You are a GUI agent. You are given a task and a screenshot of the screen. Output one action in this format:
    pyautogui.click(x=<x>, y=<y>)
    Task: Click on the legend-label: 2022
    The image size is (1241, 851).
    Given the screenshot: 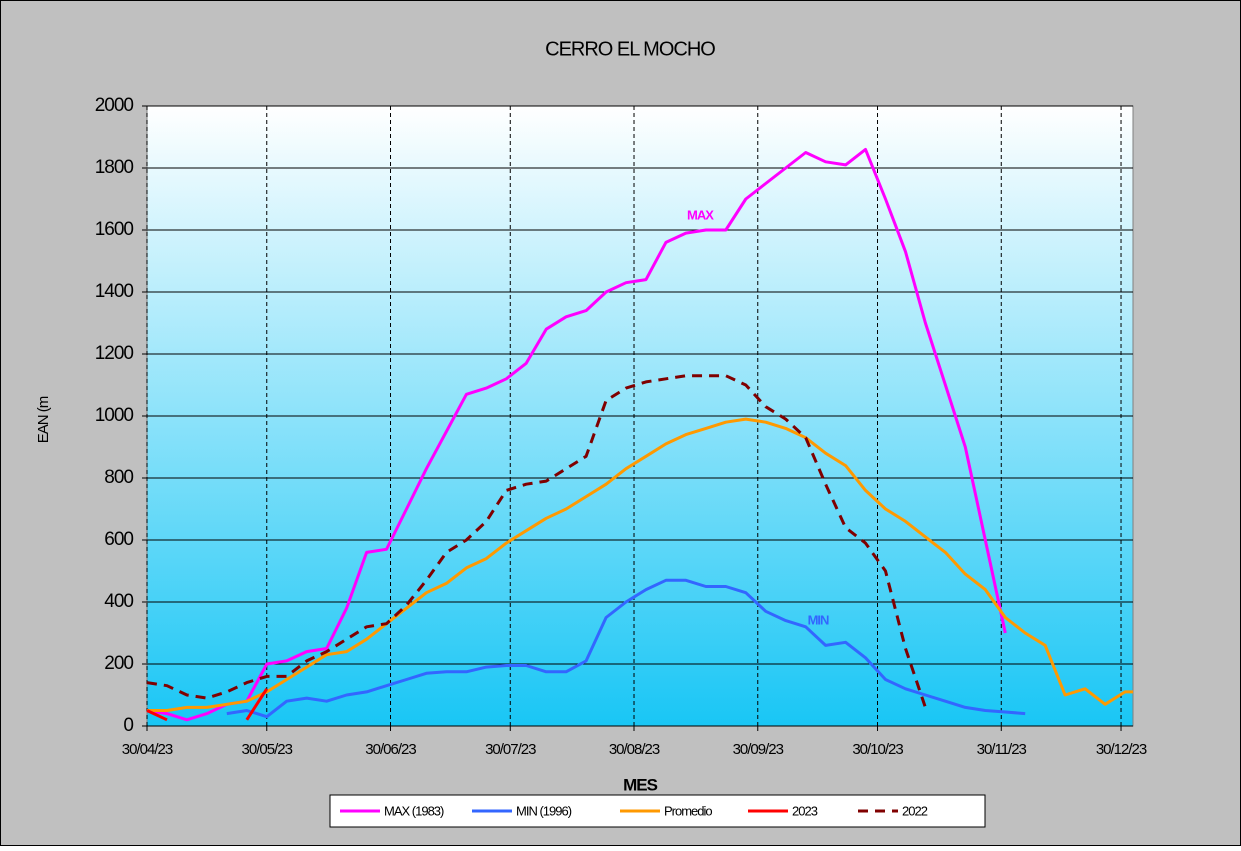 What is the action you would take?
    pyautogui.click(x=915, y=810)
    